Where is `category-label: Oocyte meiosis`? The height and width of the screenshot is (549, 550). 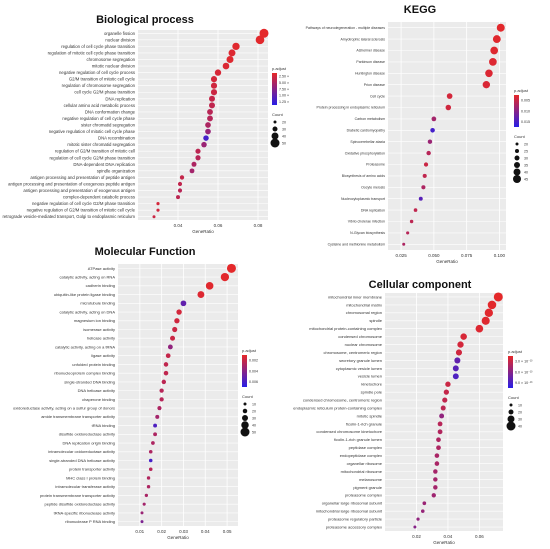
category-label: Oocyte meiosis is located at coordinates (373, 188).